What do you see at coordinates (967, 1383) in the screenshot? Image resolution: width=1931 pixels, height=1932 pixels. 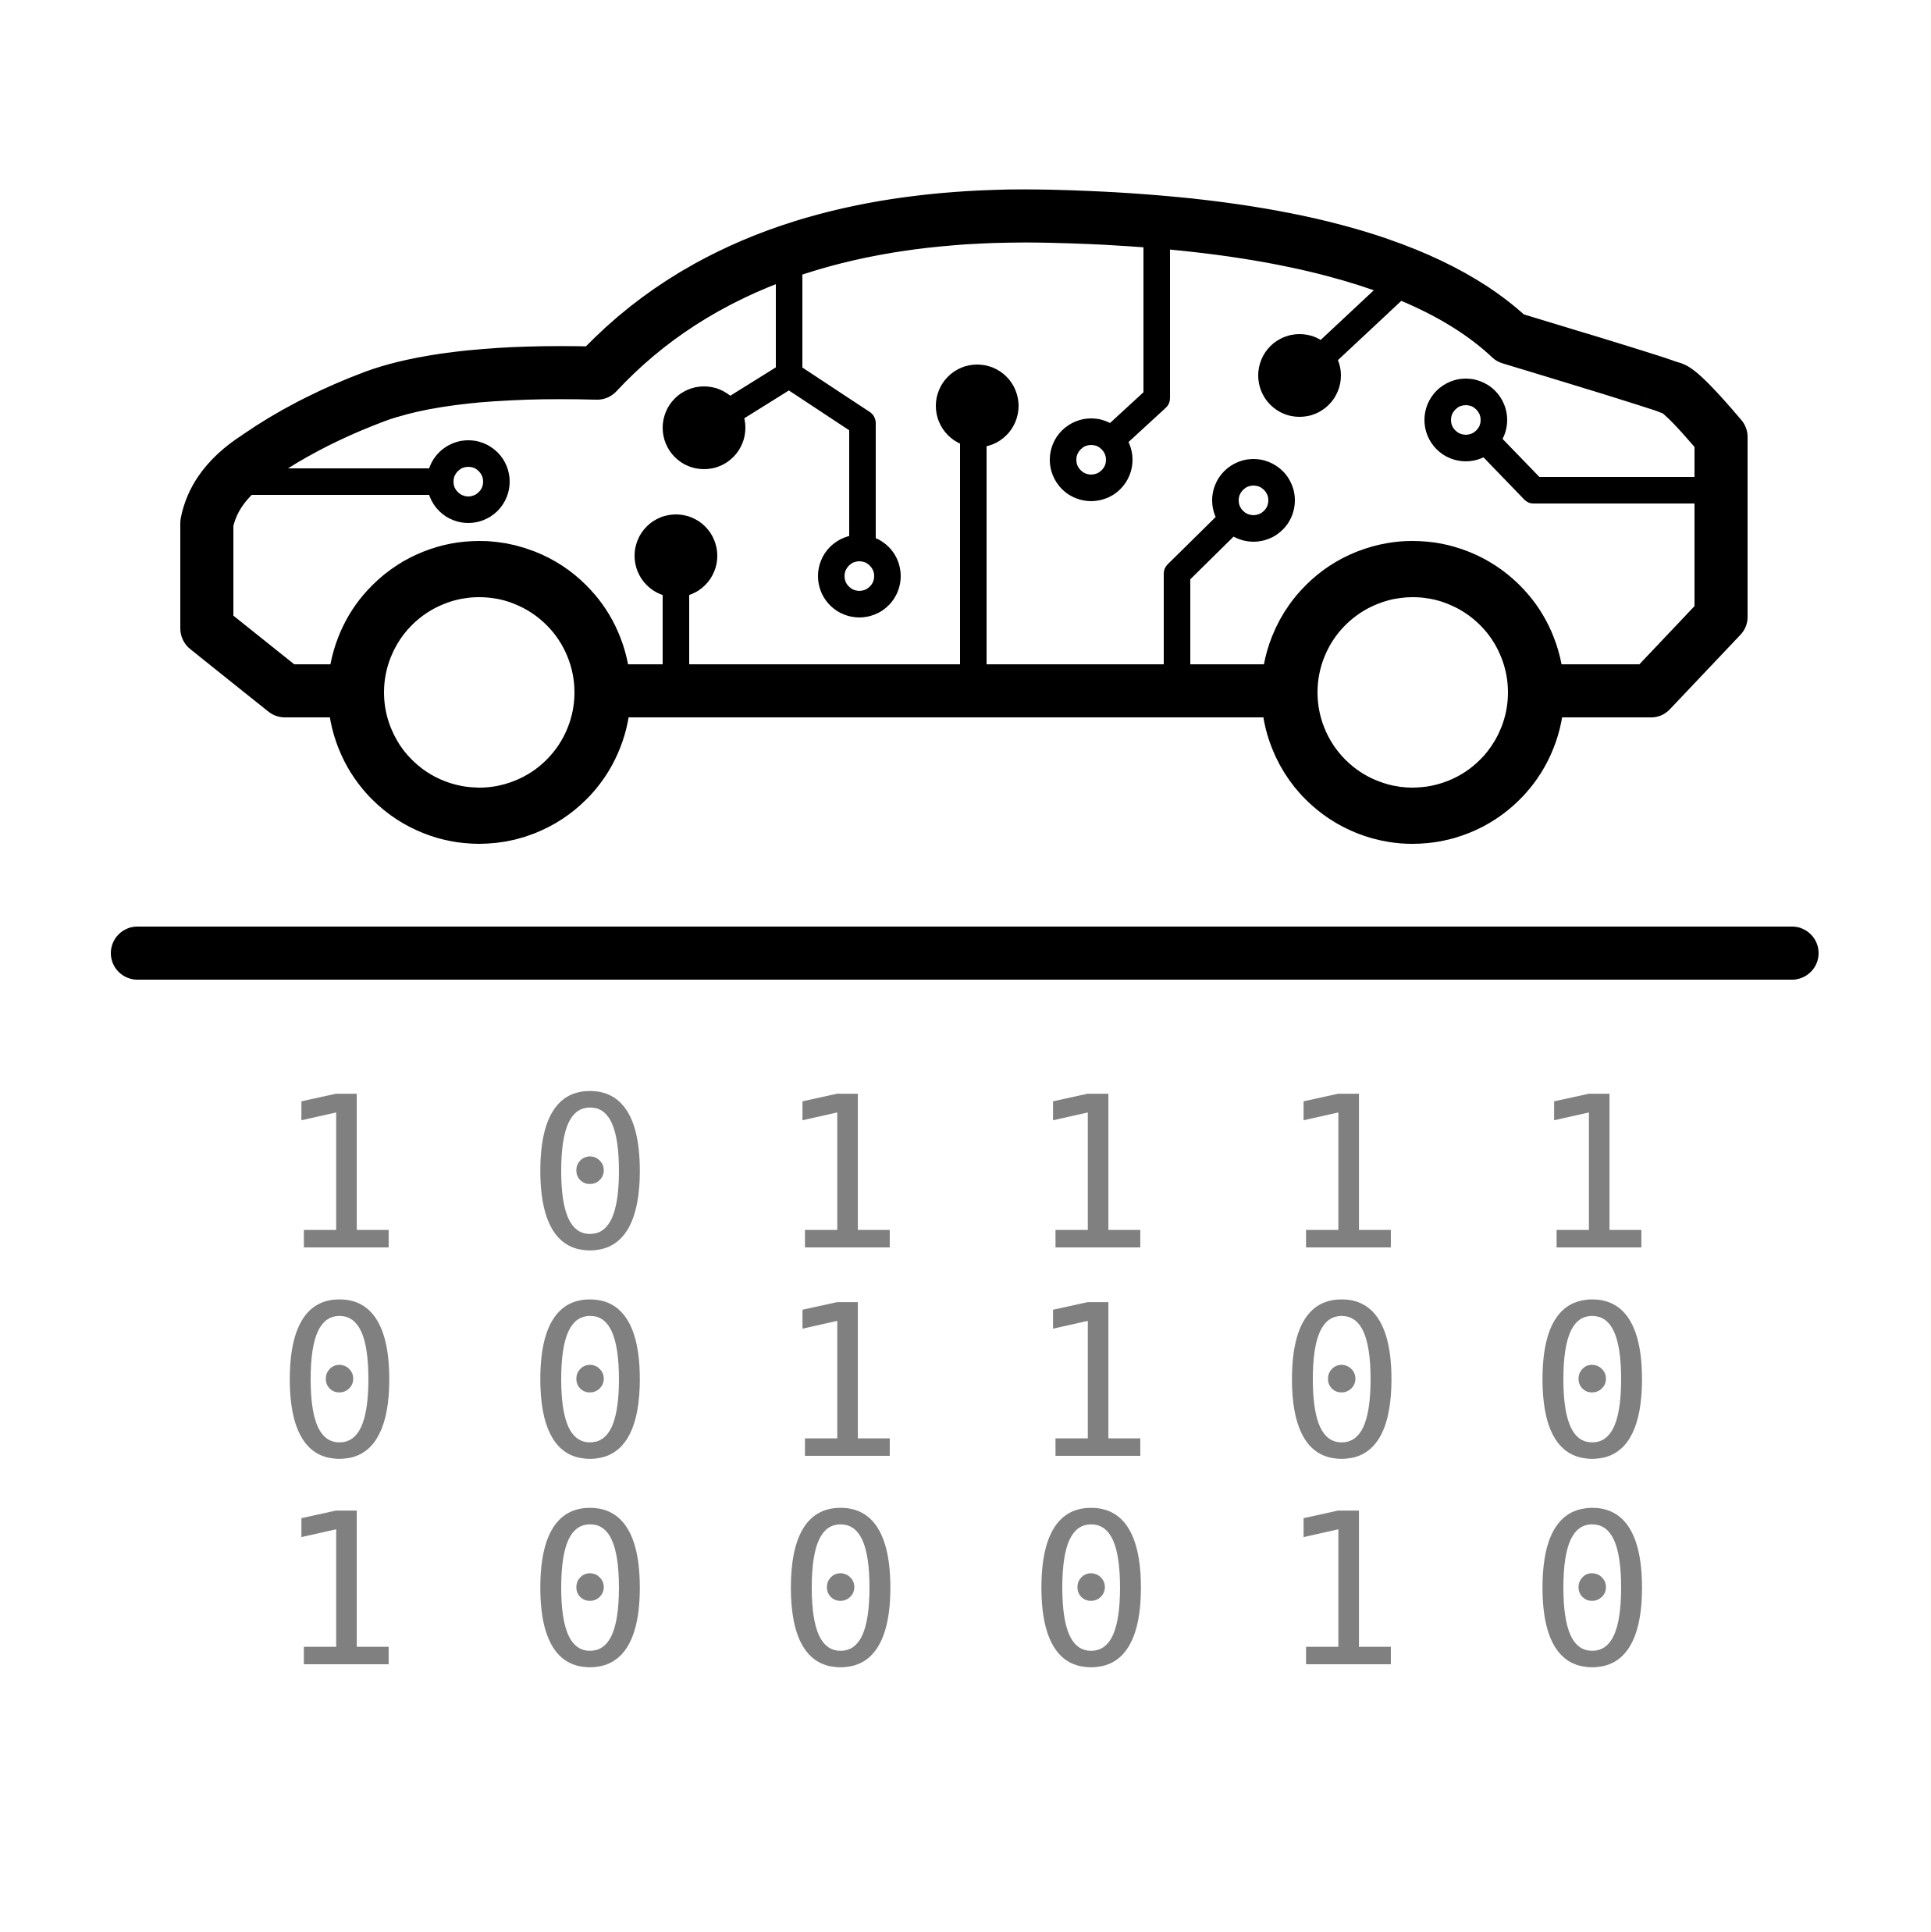 I see `binary-row-2: 0 0 1 1 0 0` at bounding box center [967, 1383].